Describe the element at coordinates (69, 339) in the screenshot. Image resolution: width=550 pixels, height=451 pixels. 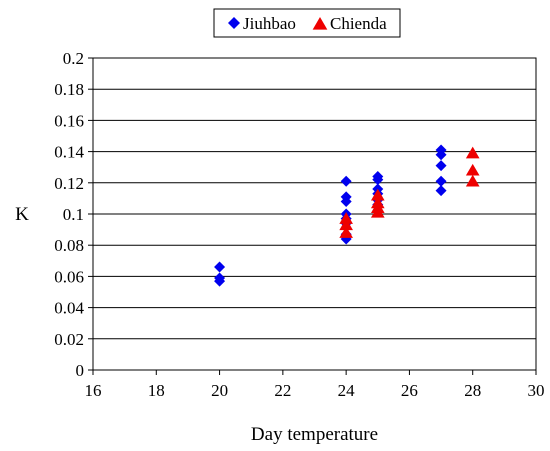
I see `y-tick-label: 0.02` at that location.